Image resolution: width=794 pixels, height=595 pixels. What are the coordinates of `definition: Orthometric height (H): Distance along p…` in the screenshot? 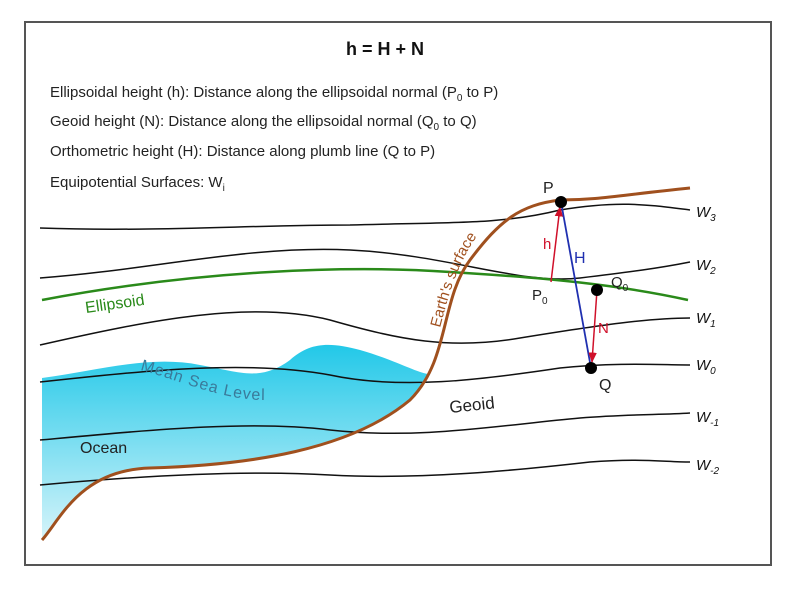 It's located at (242, 151).